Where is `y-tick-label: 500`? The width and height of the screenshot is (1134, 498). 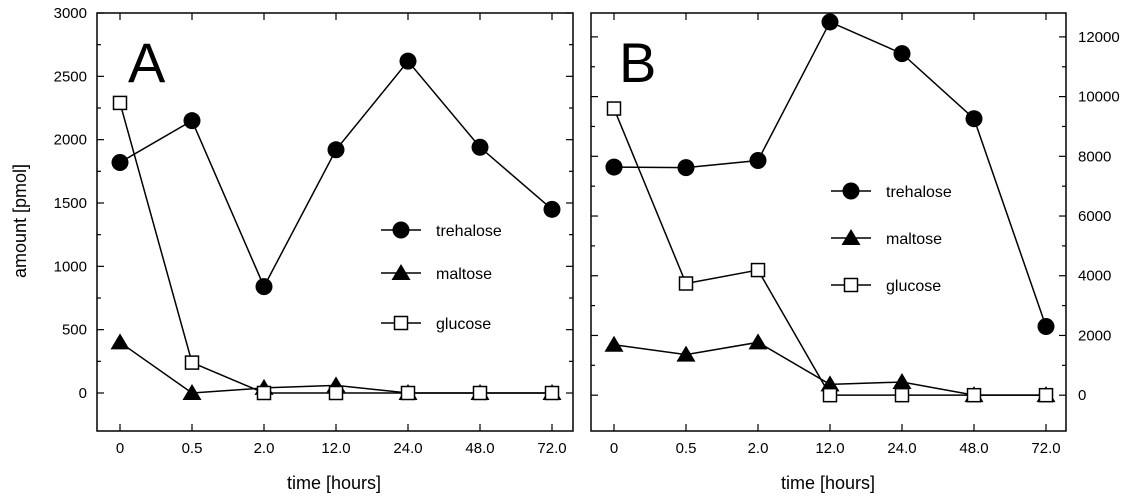 y-tick-label: 500 is located at coordinates (74, 330).